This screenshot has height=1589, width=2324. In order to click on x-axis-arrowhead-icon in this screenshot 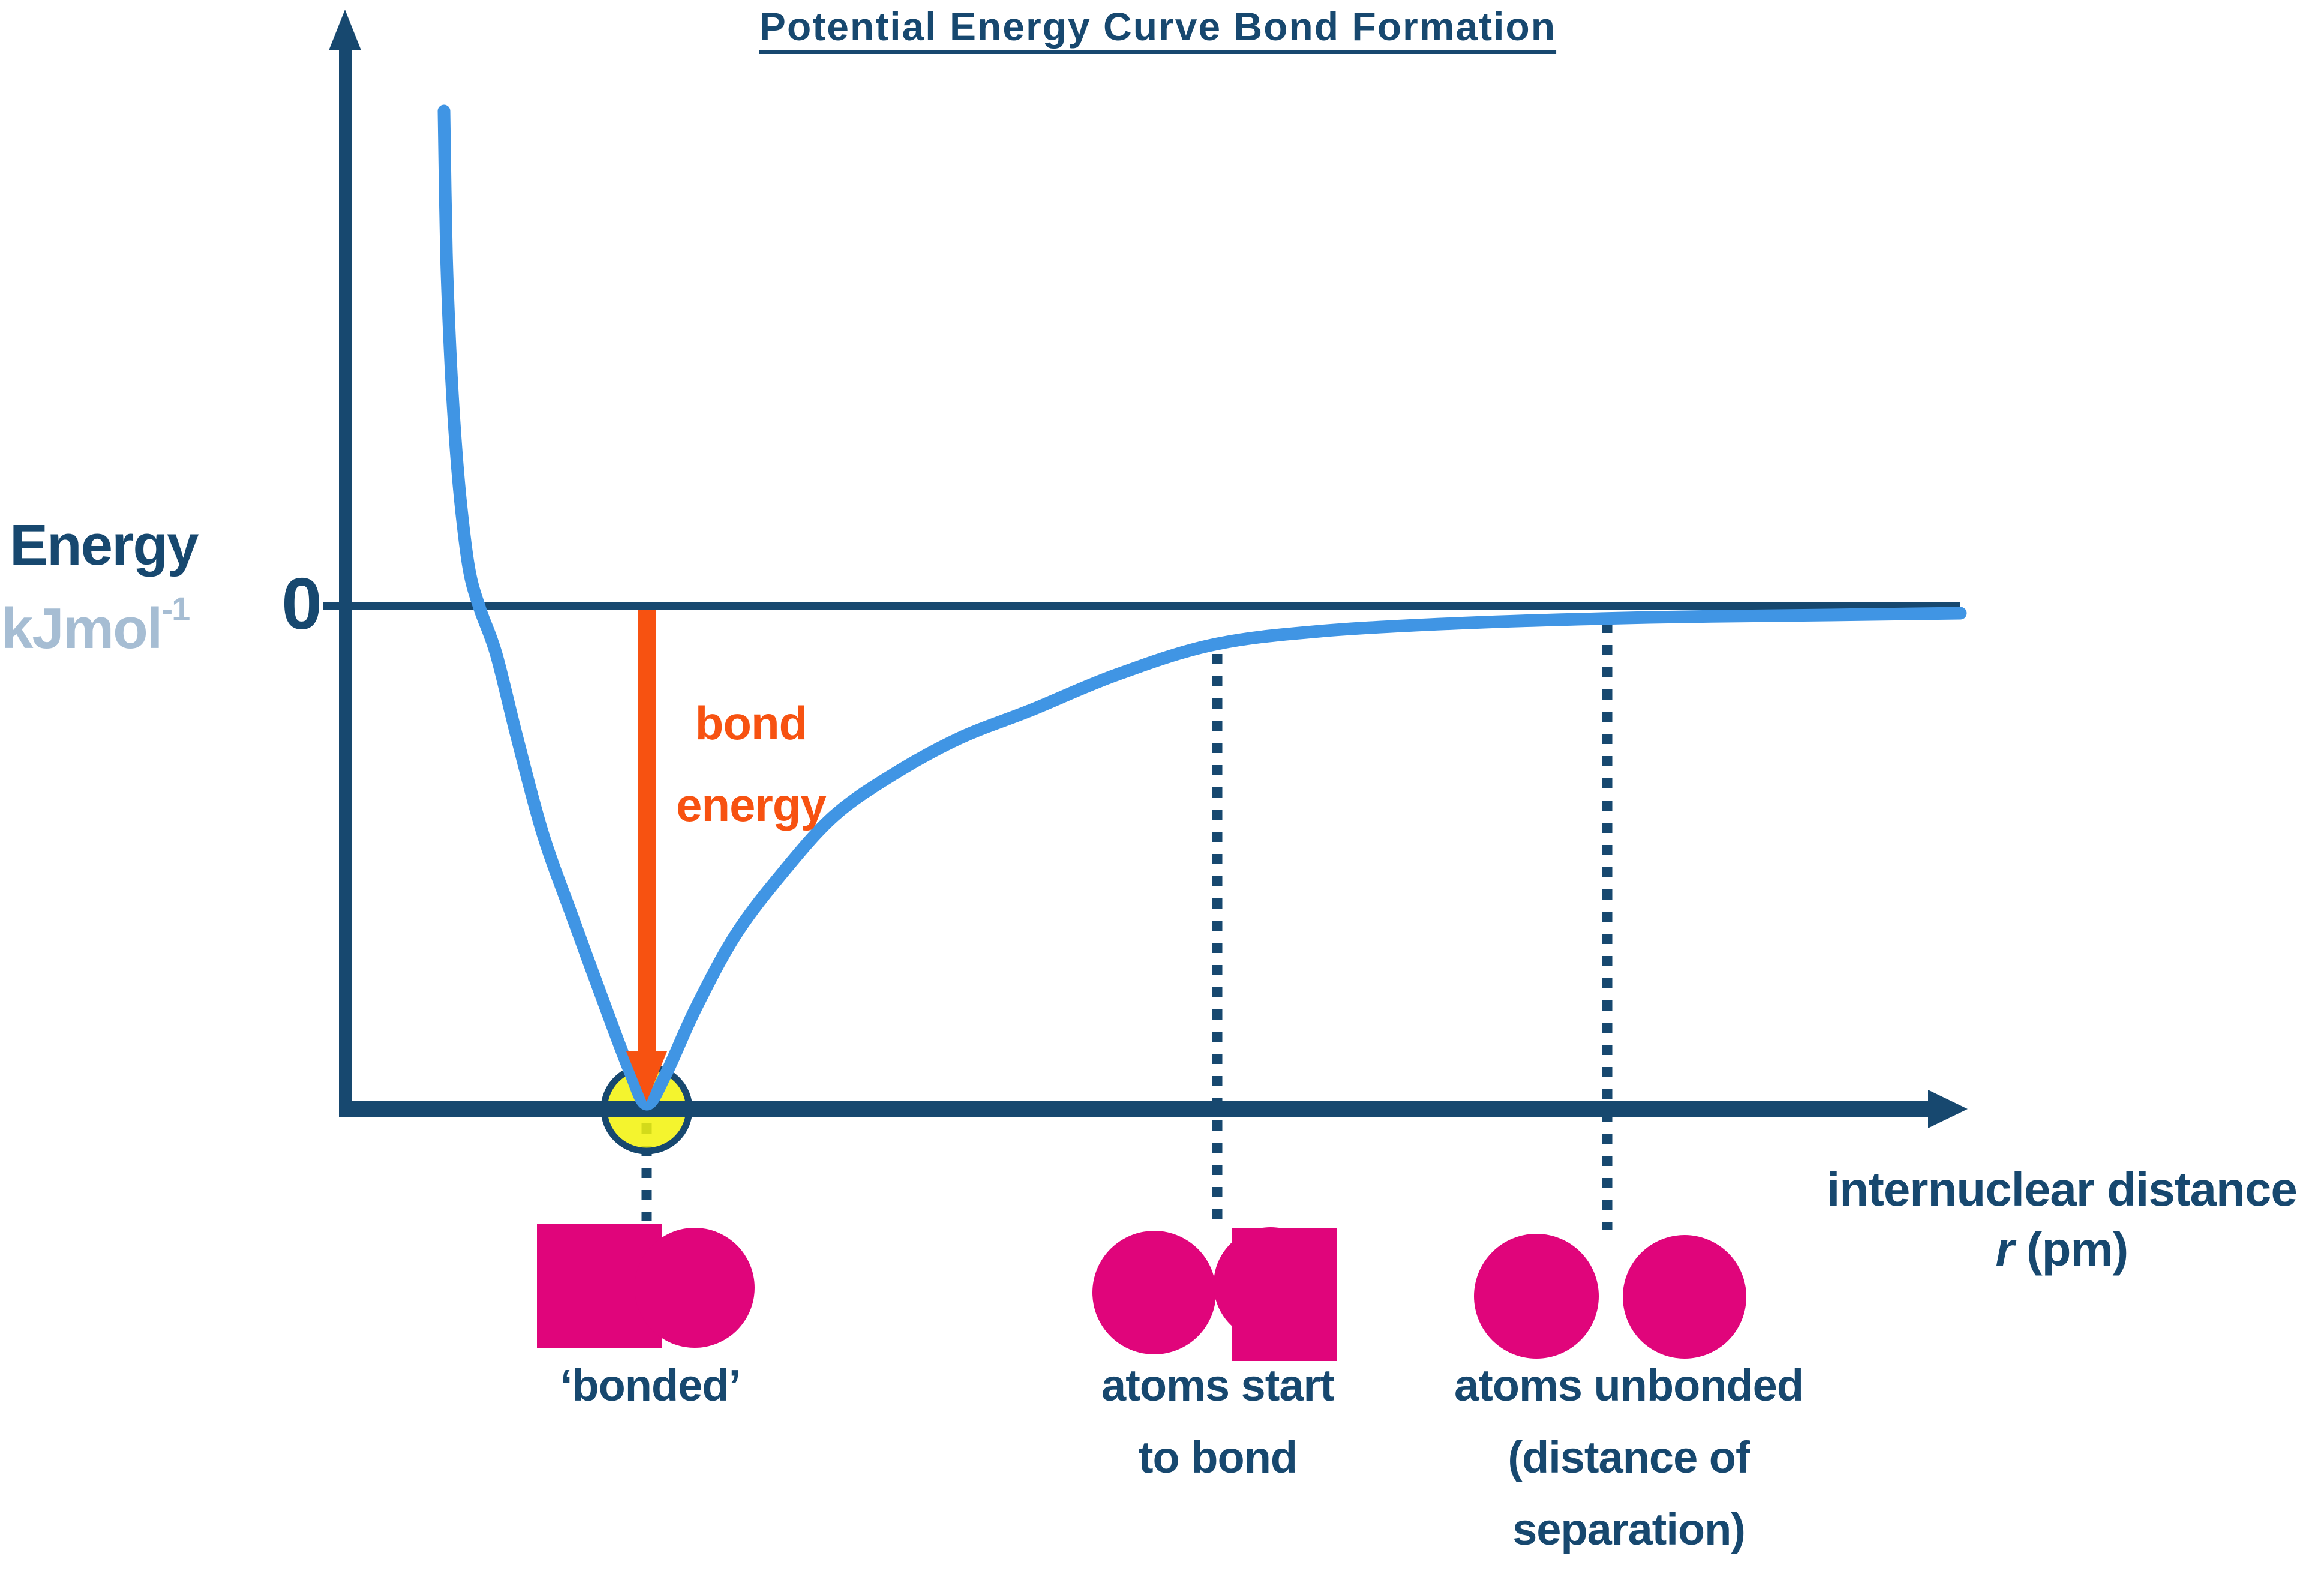, I will do `click(1948, 1109)`.